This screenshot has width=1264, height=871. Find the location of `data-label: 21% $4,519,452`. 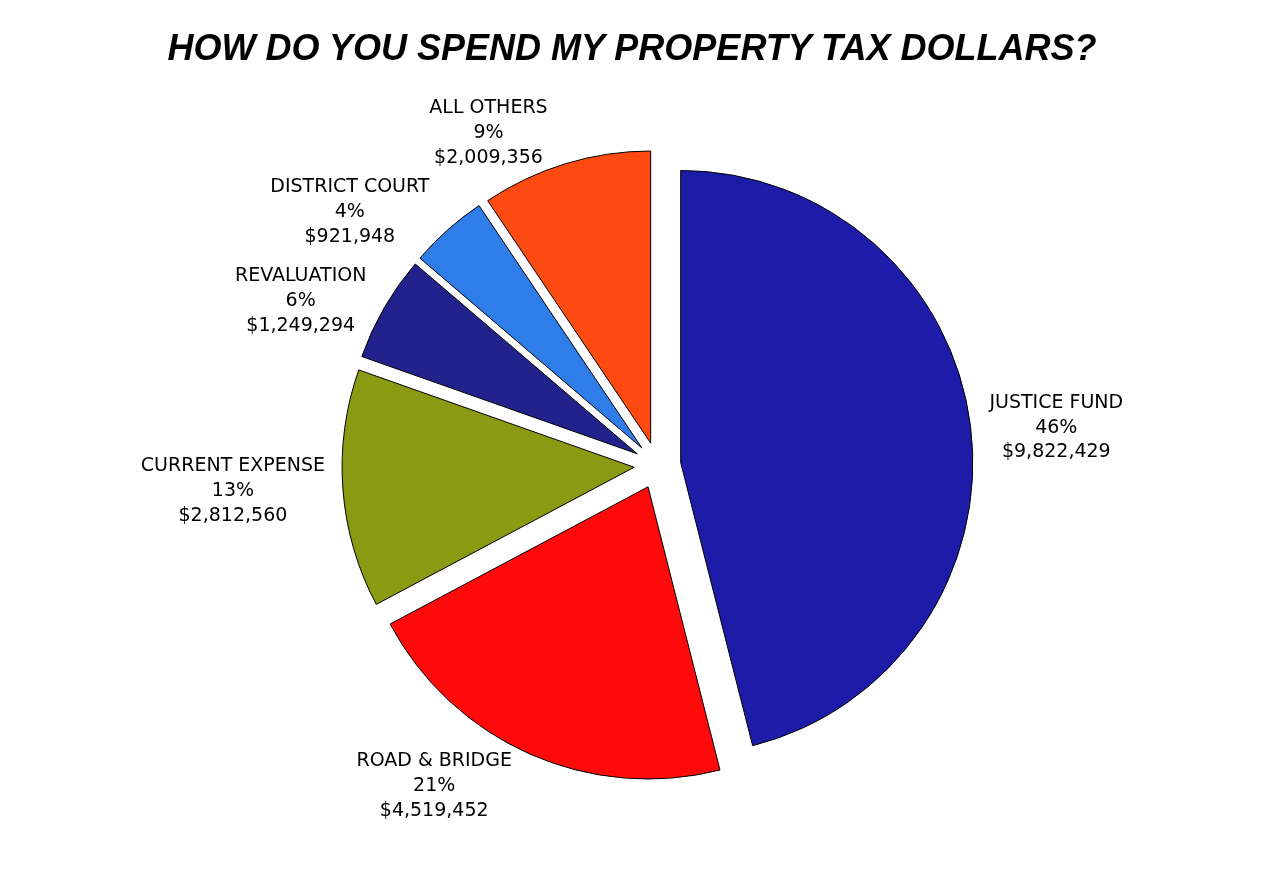

data-label: 21% $4,519,452 is located at coordinates (434, 796).